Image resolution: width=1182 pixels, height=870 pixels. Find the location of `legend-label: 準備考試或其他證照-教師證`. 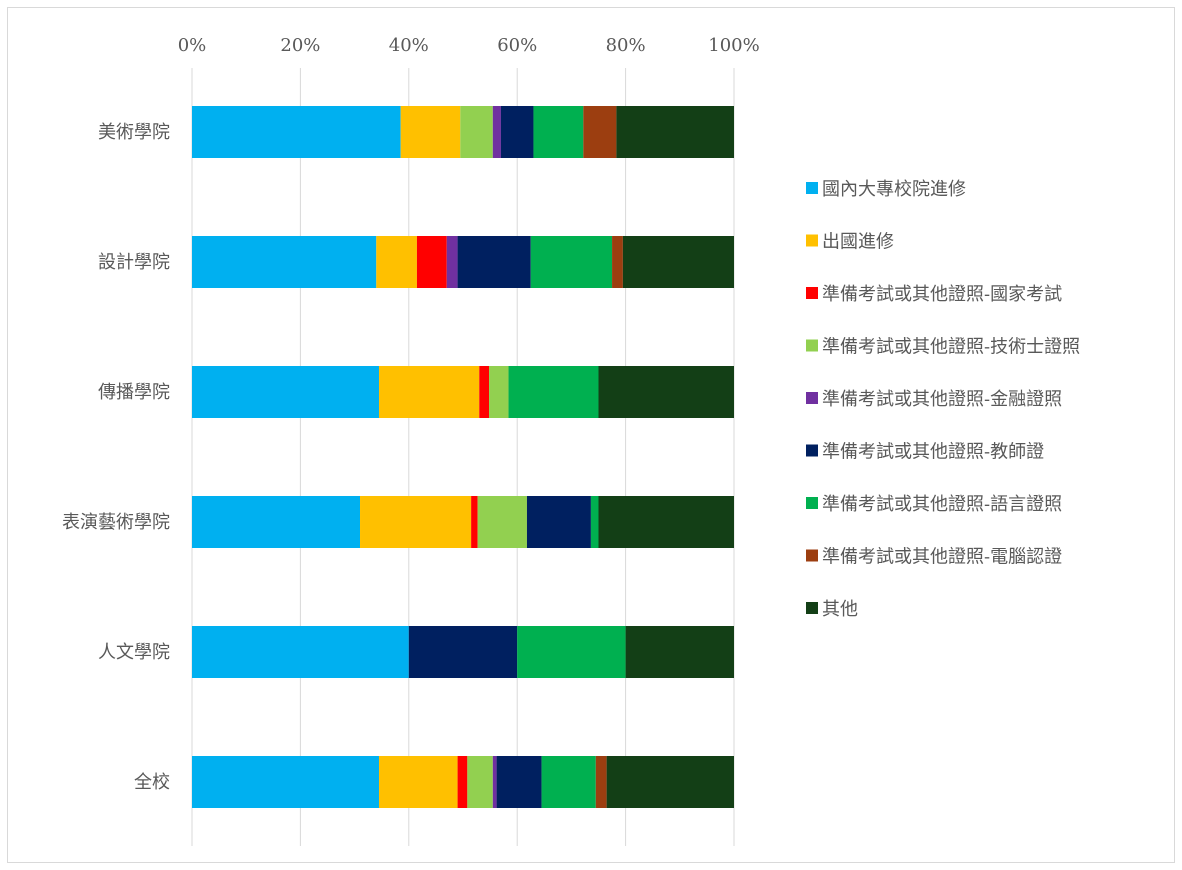

legend-label: 準備考試或其他證照-教師證 is located at coordinates (933, 452).